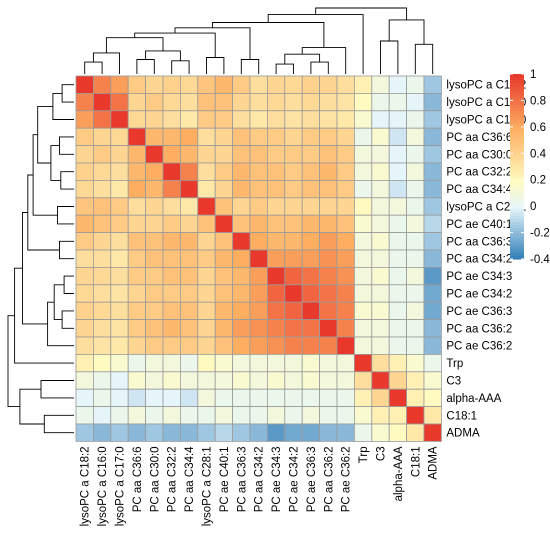  What do you see at coordinates (454, 364) in the screenshot?
I see `row-label: Trp` at bounding box center [454, 364].